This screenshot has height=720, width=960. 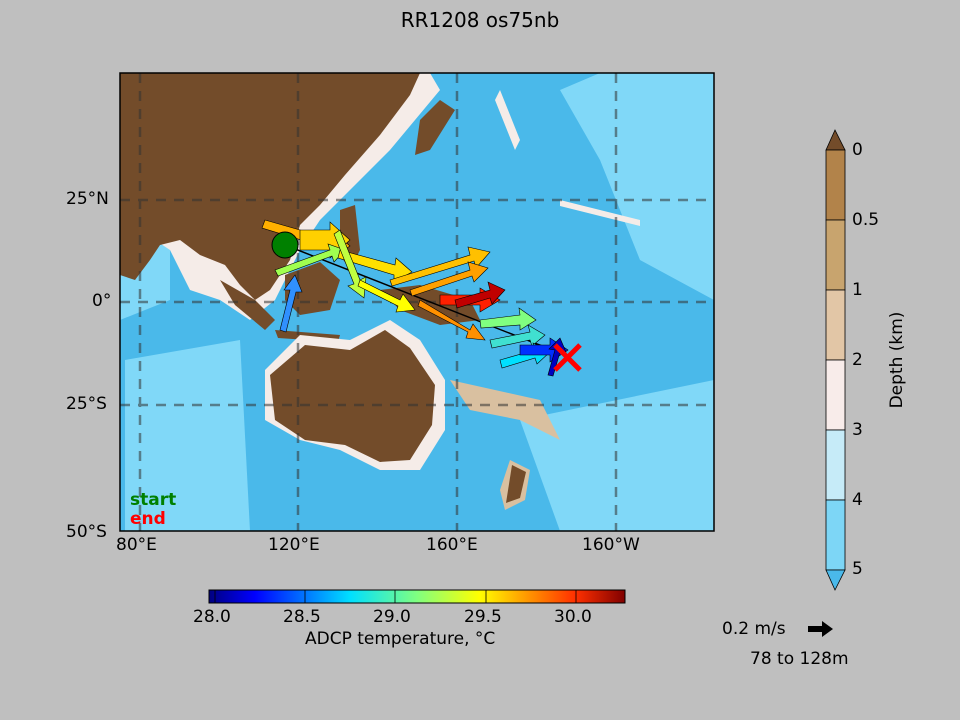 What do you see at coordinates (247, 305) in the screenshot?
I see `sumatra-land` at bounding box center [247, 305].